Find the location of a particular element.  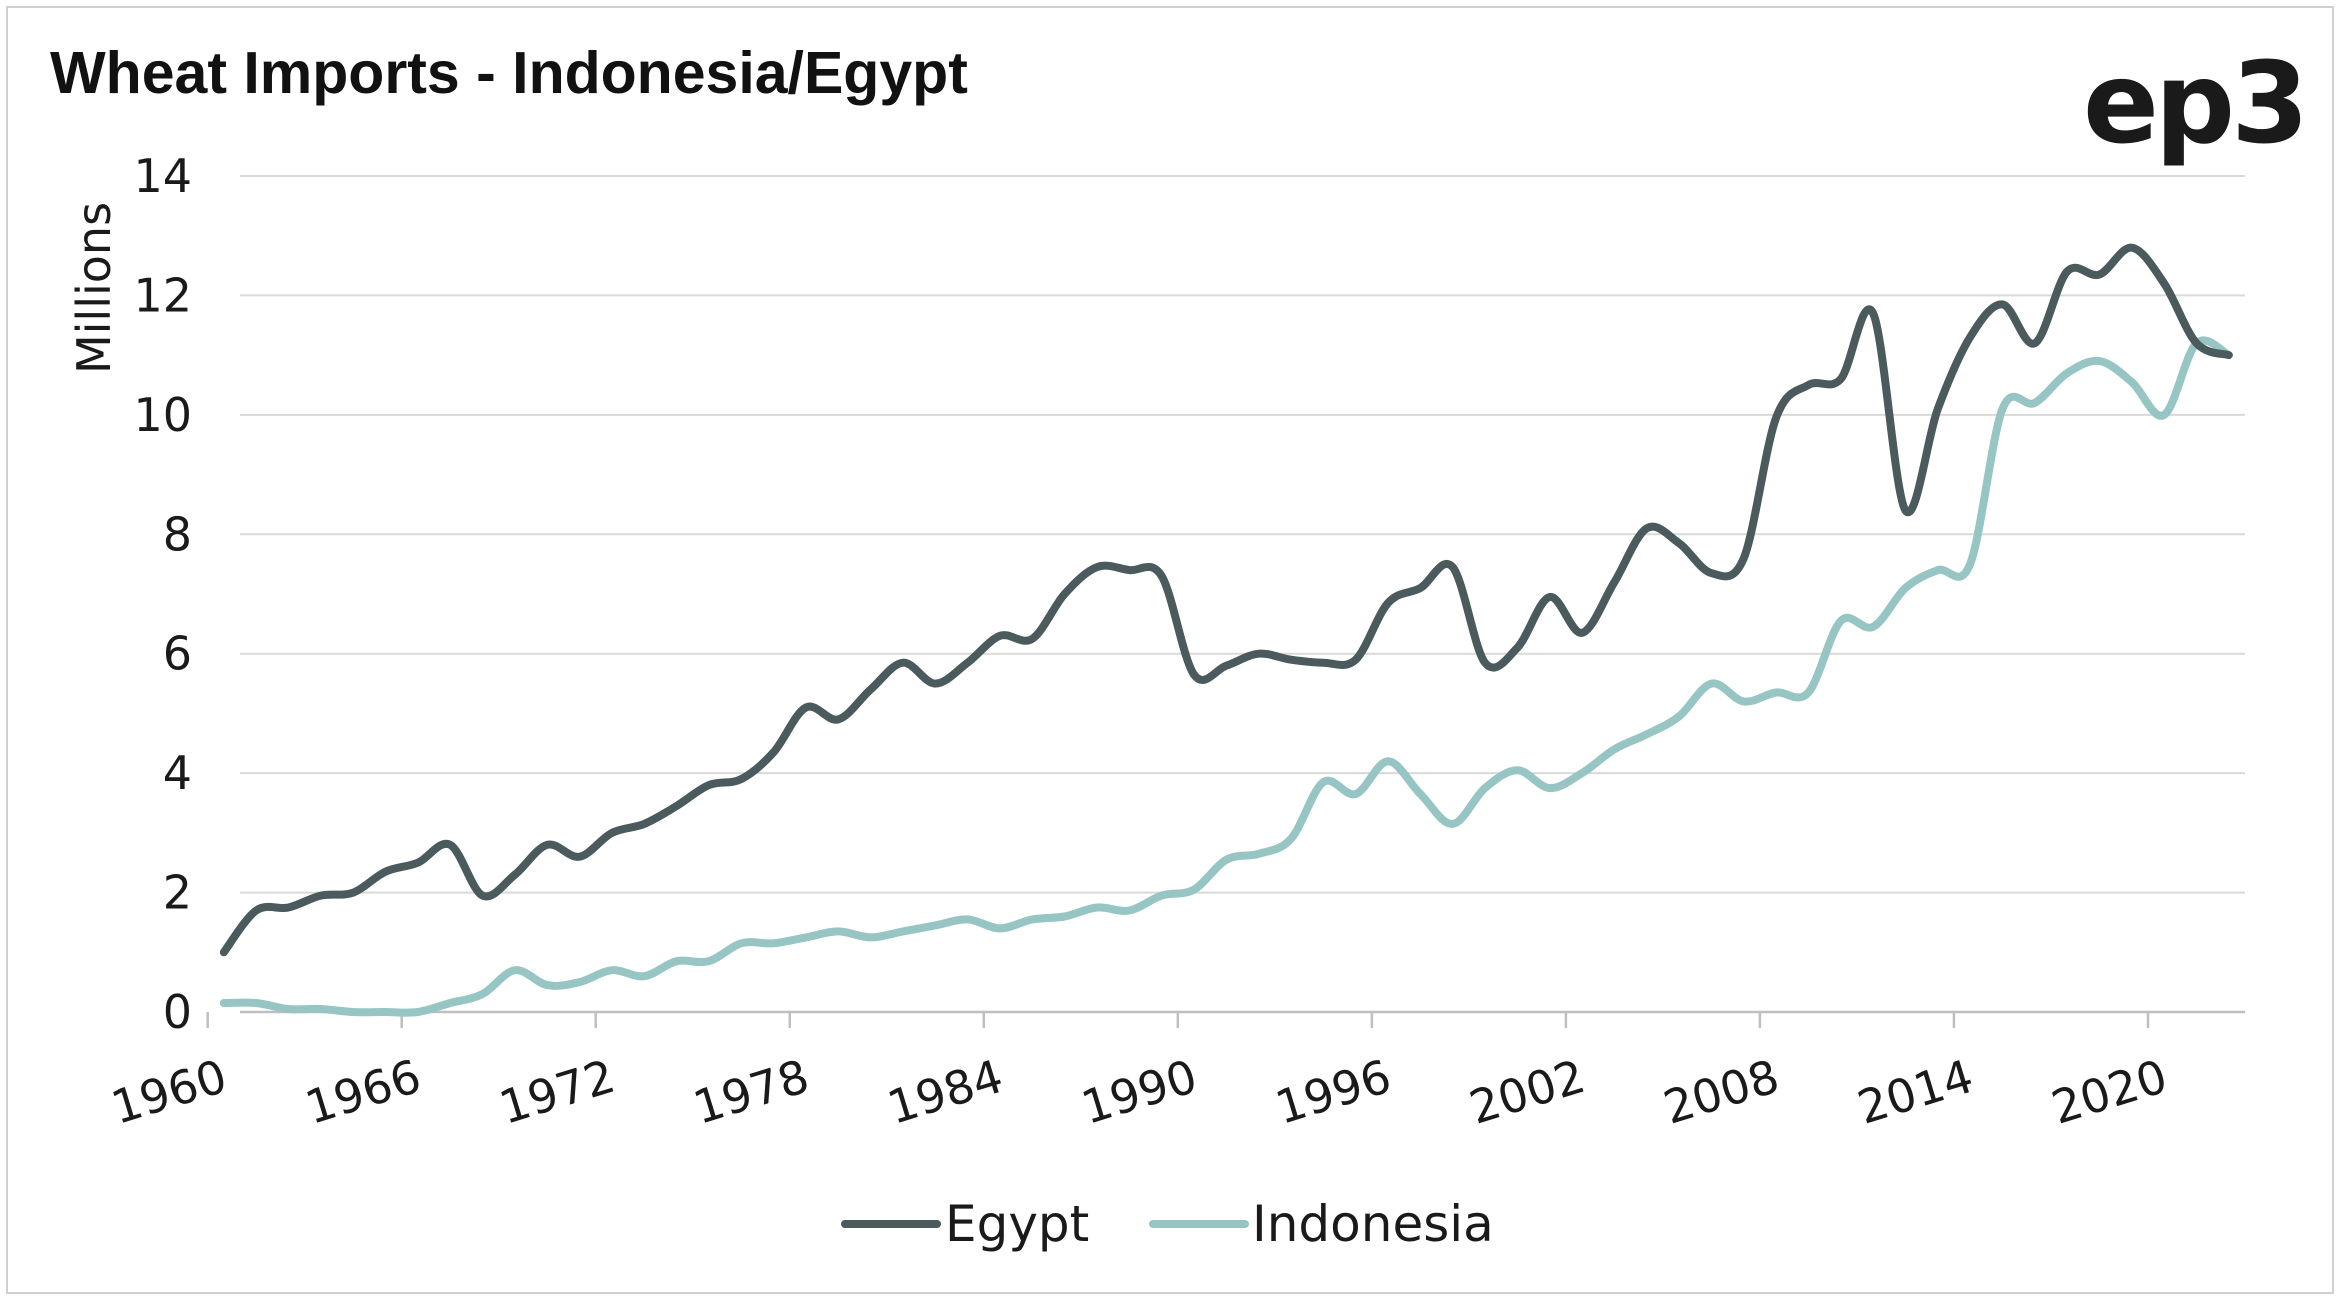

x-tick-label: 1984 is located at coordinates (945, 1092).